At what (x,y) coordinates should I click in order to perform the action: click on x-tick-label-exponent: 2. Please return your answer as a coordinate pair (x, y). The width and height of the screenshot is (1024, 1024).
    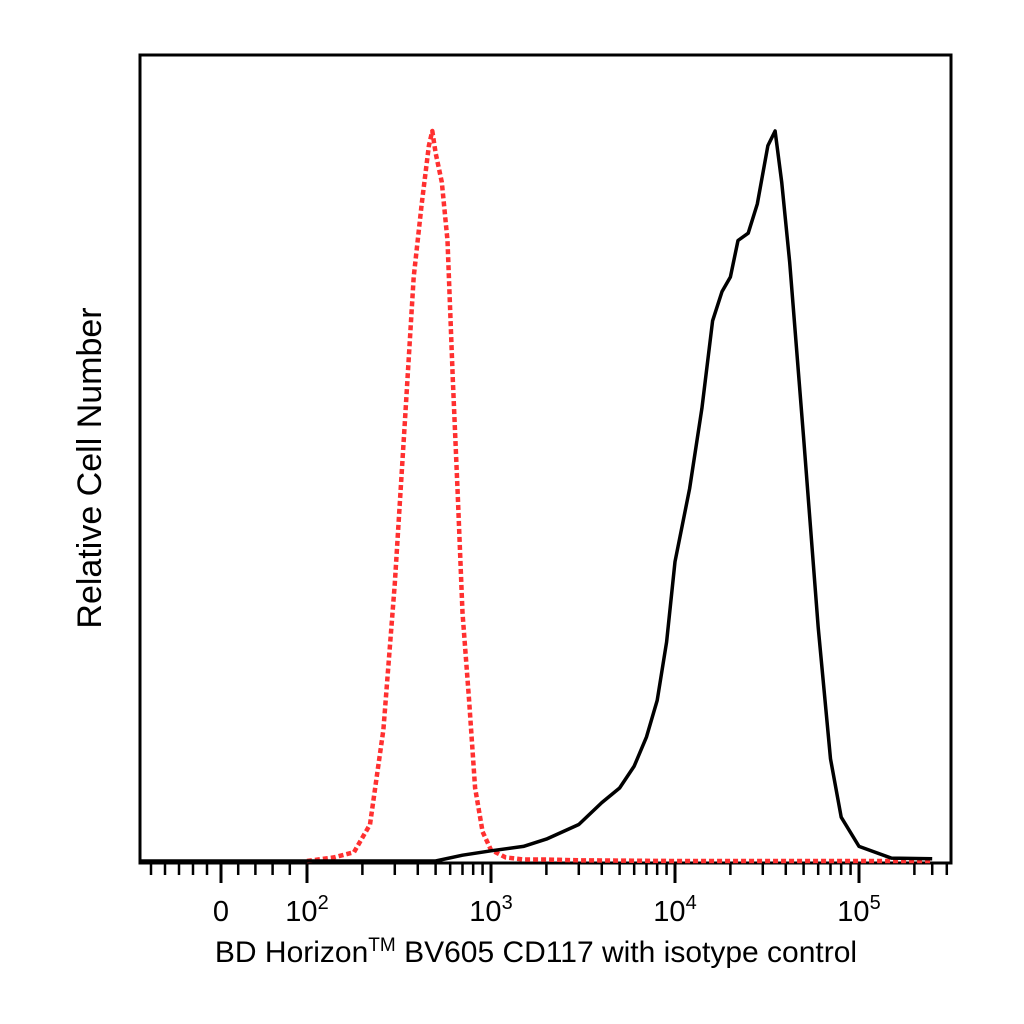
    Looking at the image, I should click on (323, 903).